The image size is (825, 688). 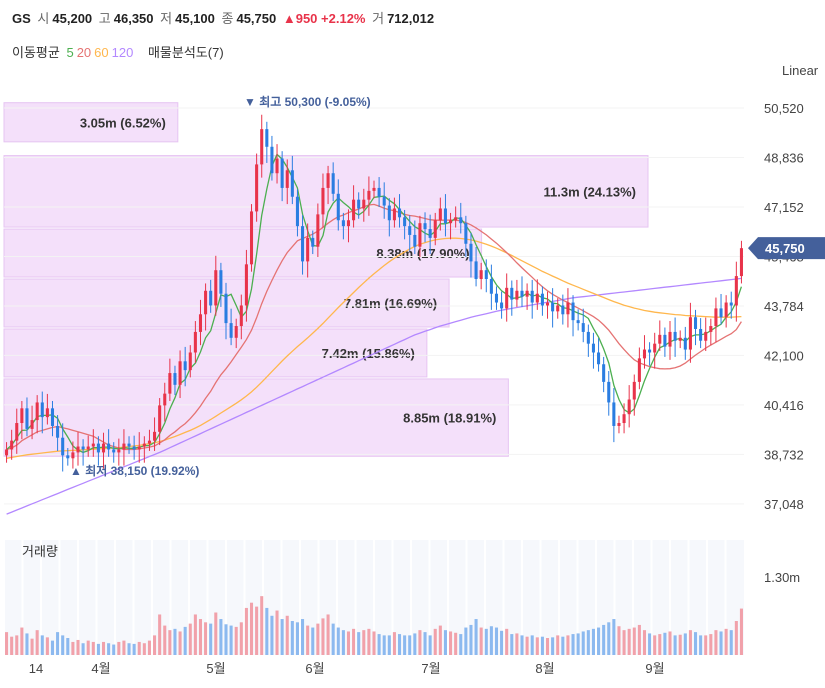 What do you see at coordinates (784, 157) in the screenshot?
I see `price-tick: 48,836` at bounding box center [784, 157].